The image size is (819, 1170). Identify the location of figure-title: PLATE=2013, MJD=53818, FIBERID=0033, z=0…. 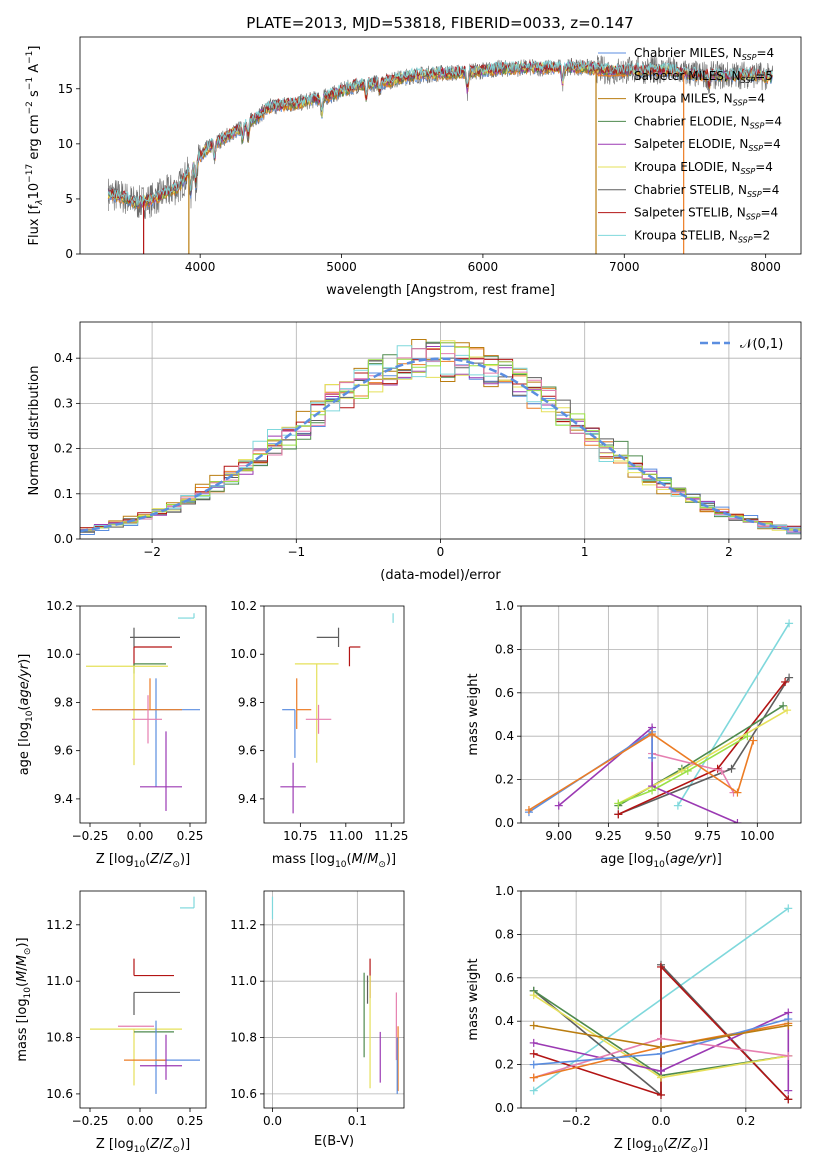
(439, 23).